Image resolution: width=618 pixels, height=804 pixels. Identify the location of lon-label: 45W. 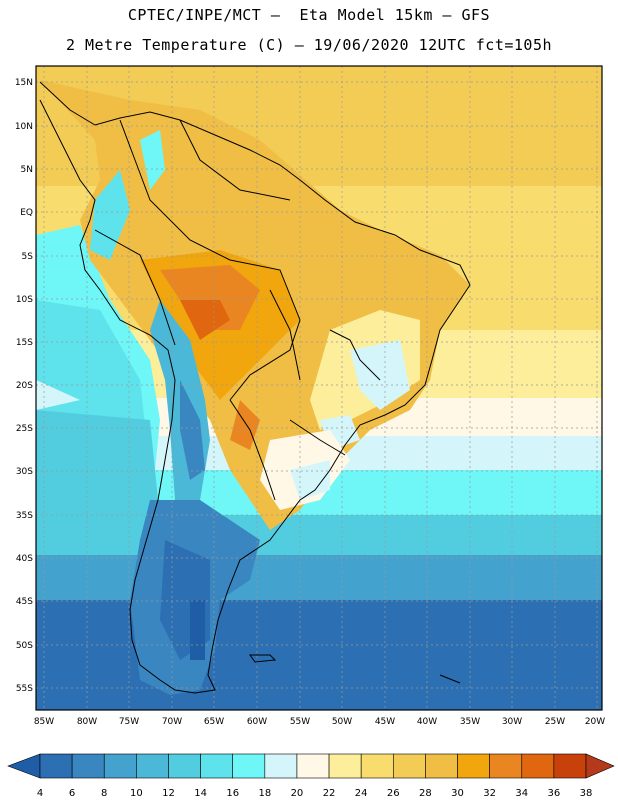
(385, 722).